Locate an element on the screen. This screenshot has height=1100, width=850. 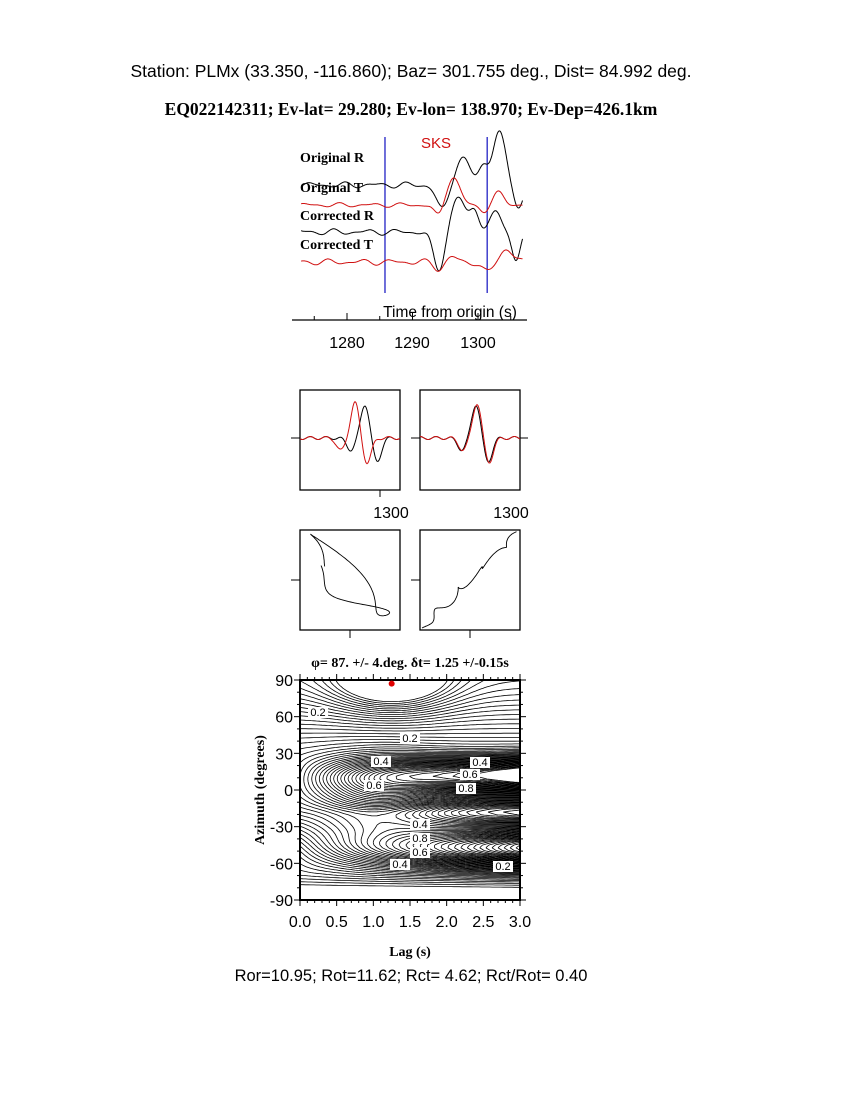
trace-original-t is located at coordinates (412, 195).